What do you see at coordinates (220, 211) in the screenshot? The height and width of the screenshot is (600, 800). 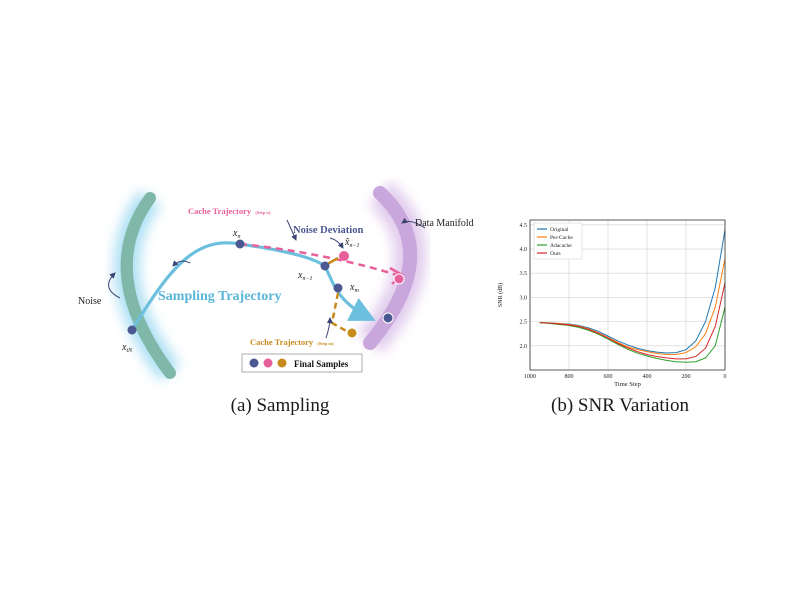 I see `cache-top-text: Cache Trajectory` at bounding box center [220, 211].